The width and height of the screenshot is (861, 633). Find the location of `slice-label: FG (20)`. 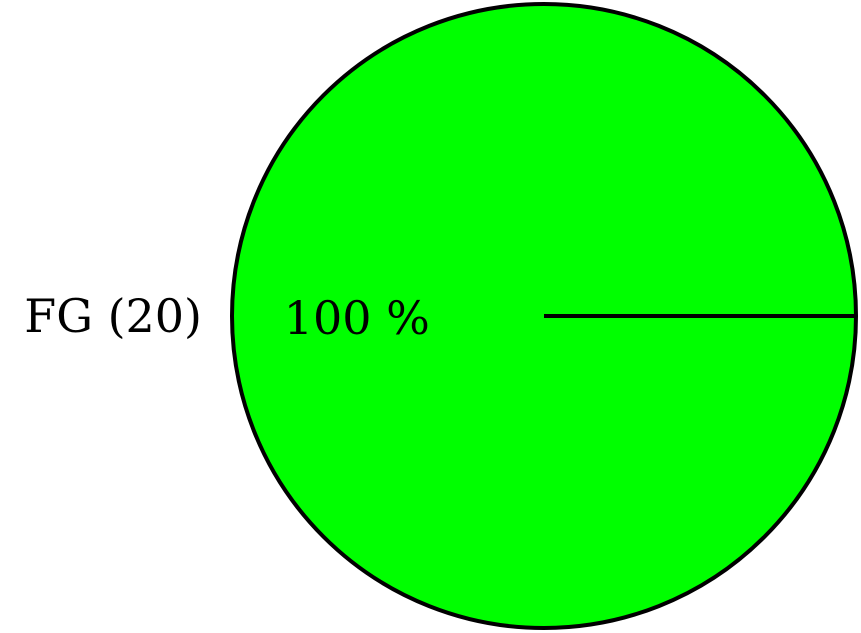

slice-label: FG (20) is located at coordinates (113, 316).